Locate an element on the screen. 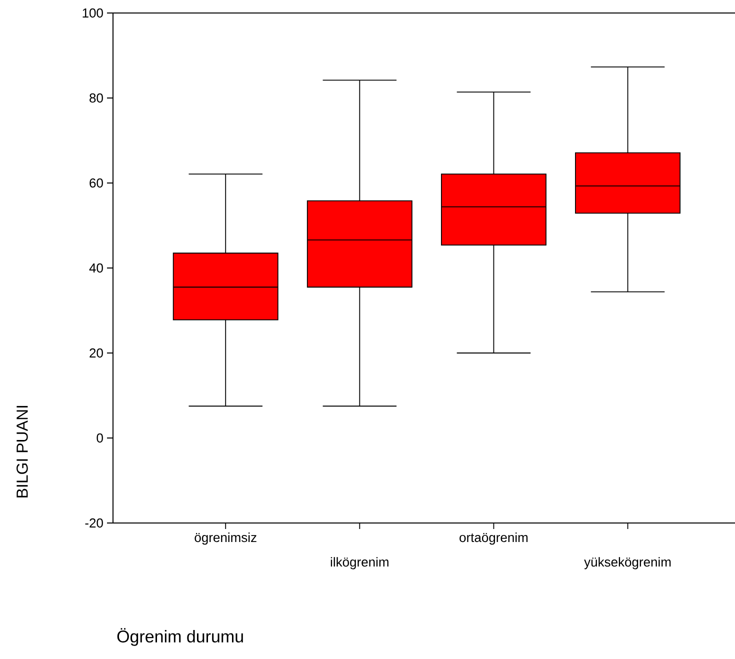  x-tick-label: ögrenimsiz is located at coordinates (225, 538).